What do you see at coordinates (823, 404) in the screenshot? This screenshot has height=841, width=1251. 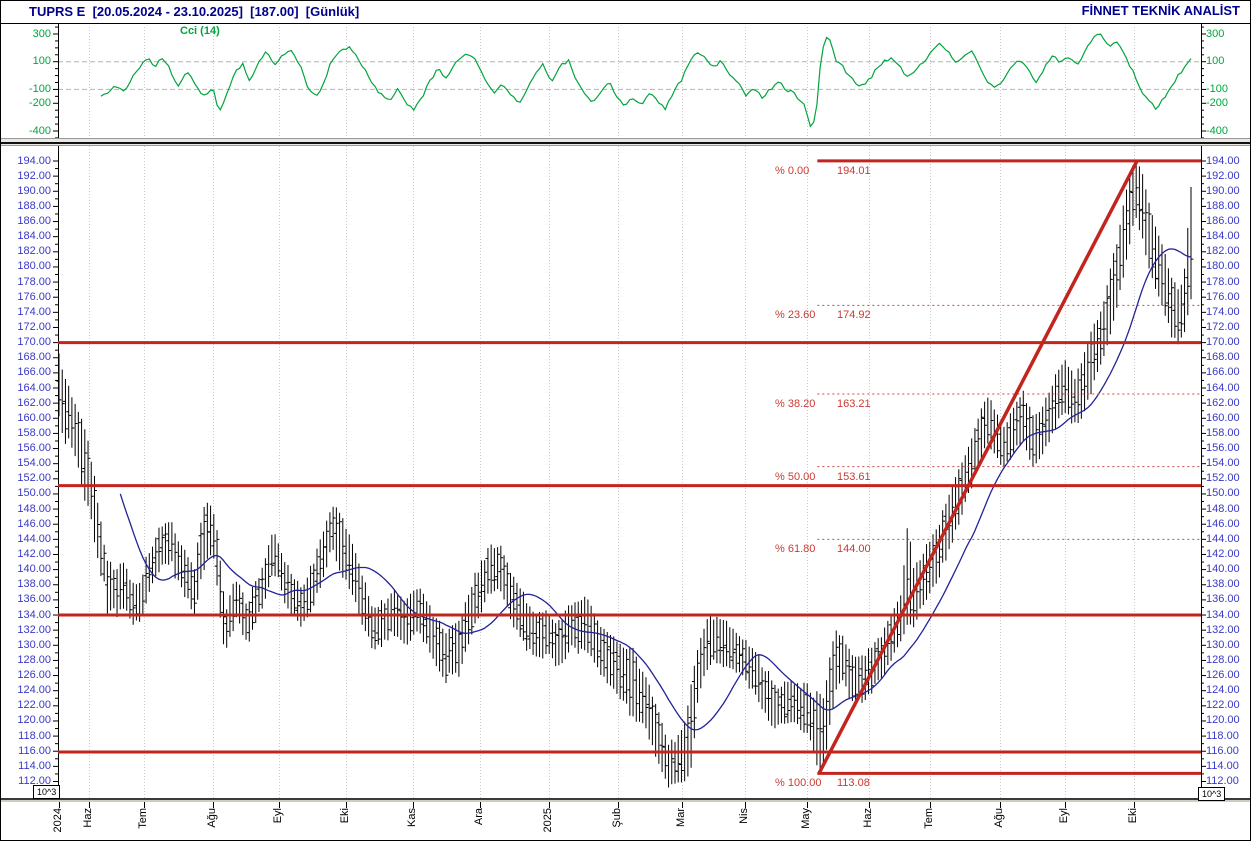 I see `fib-level-row: % 38.20 163.21` at bounding box center [823, 404].